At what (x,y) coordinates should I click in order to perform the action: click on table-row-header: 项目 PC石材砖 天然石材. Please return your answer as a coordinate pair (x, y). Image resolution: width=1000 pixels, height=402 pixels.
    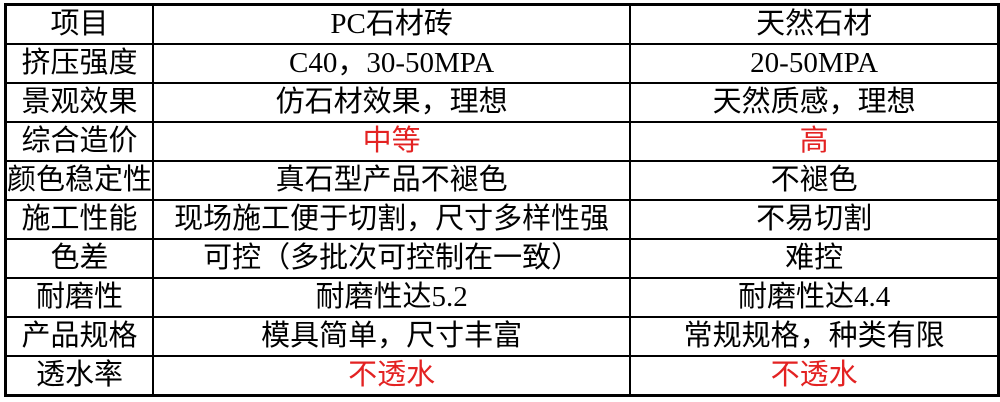
    Looking at the image, I should click on (502, 24).